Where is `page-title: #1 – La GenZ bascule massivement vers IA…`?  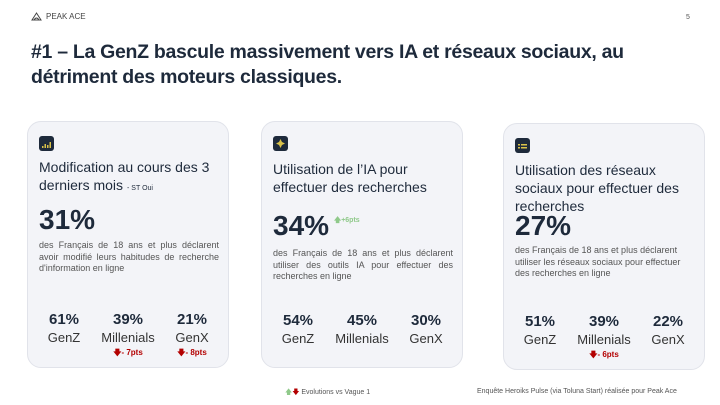
page-title: #1 – La GenZ bascule massivement vers IA… is located at coordinates (327, 64).